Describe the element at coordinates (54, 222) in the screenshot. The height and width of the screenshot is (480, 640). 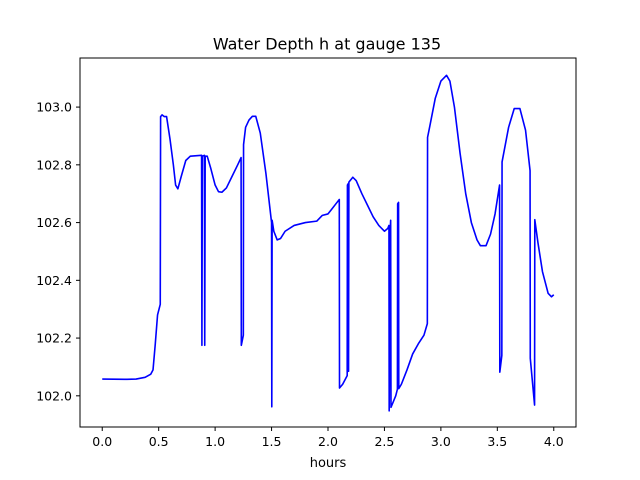
I see `y-tick-label: 102.6` at that location.